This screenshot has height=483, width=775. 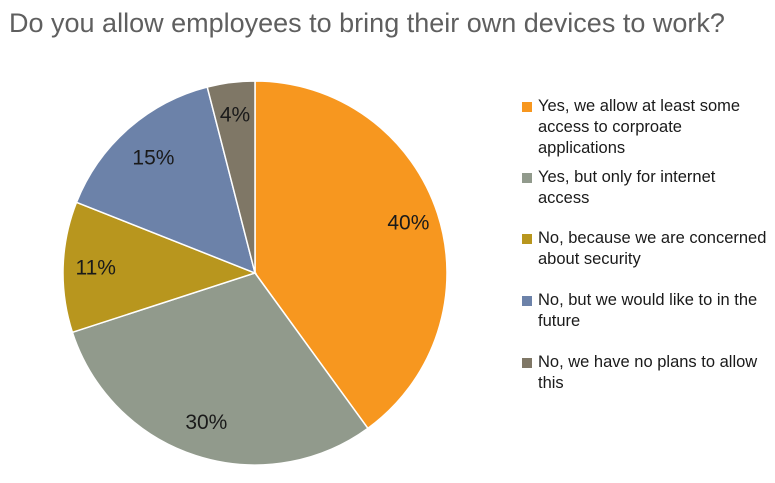 I want to click on slice-data-label: 15%, so click(x=153, y=157).